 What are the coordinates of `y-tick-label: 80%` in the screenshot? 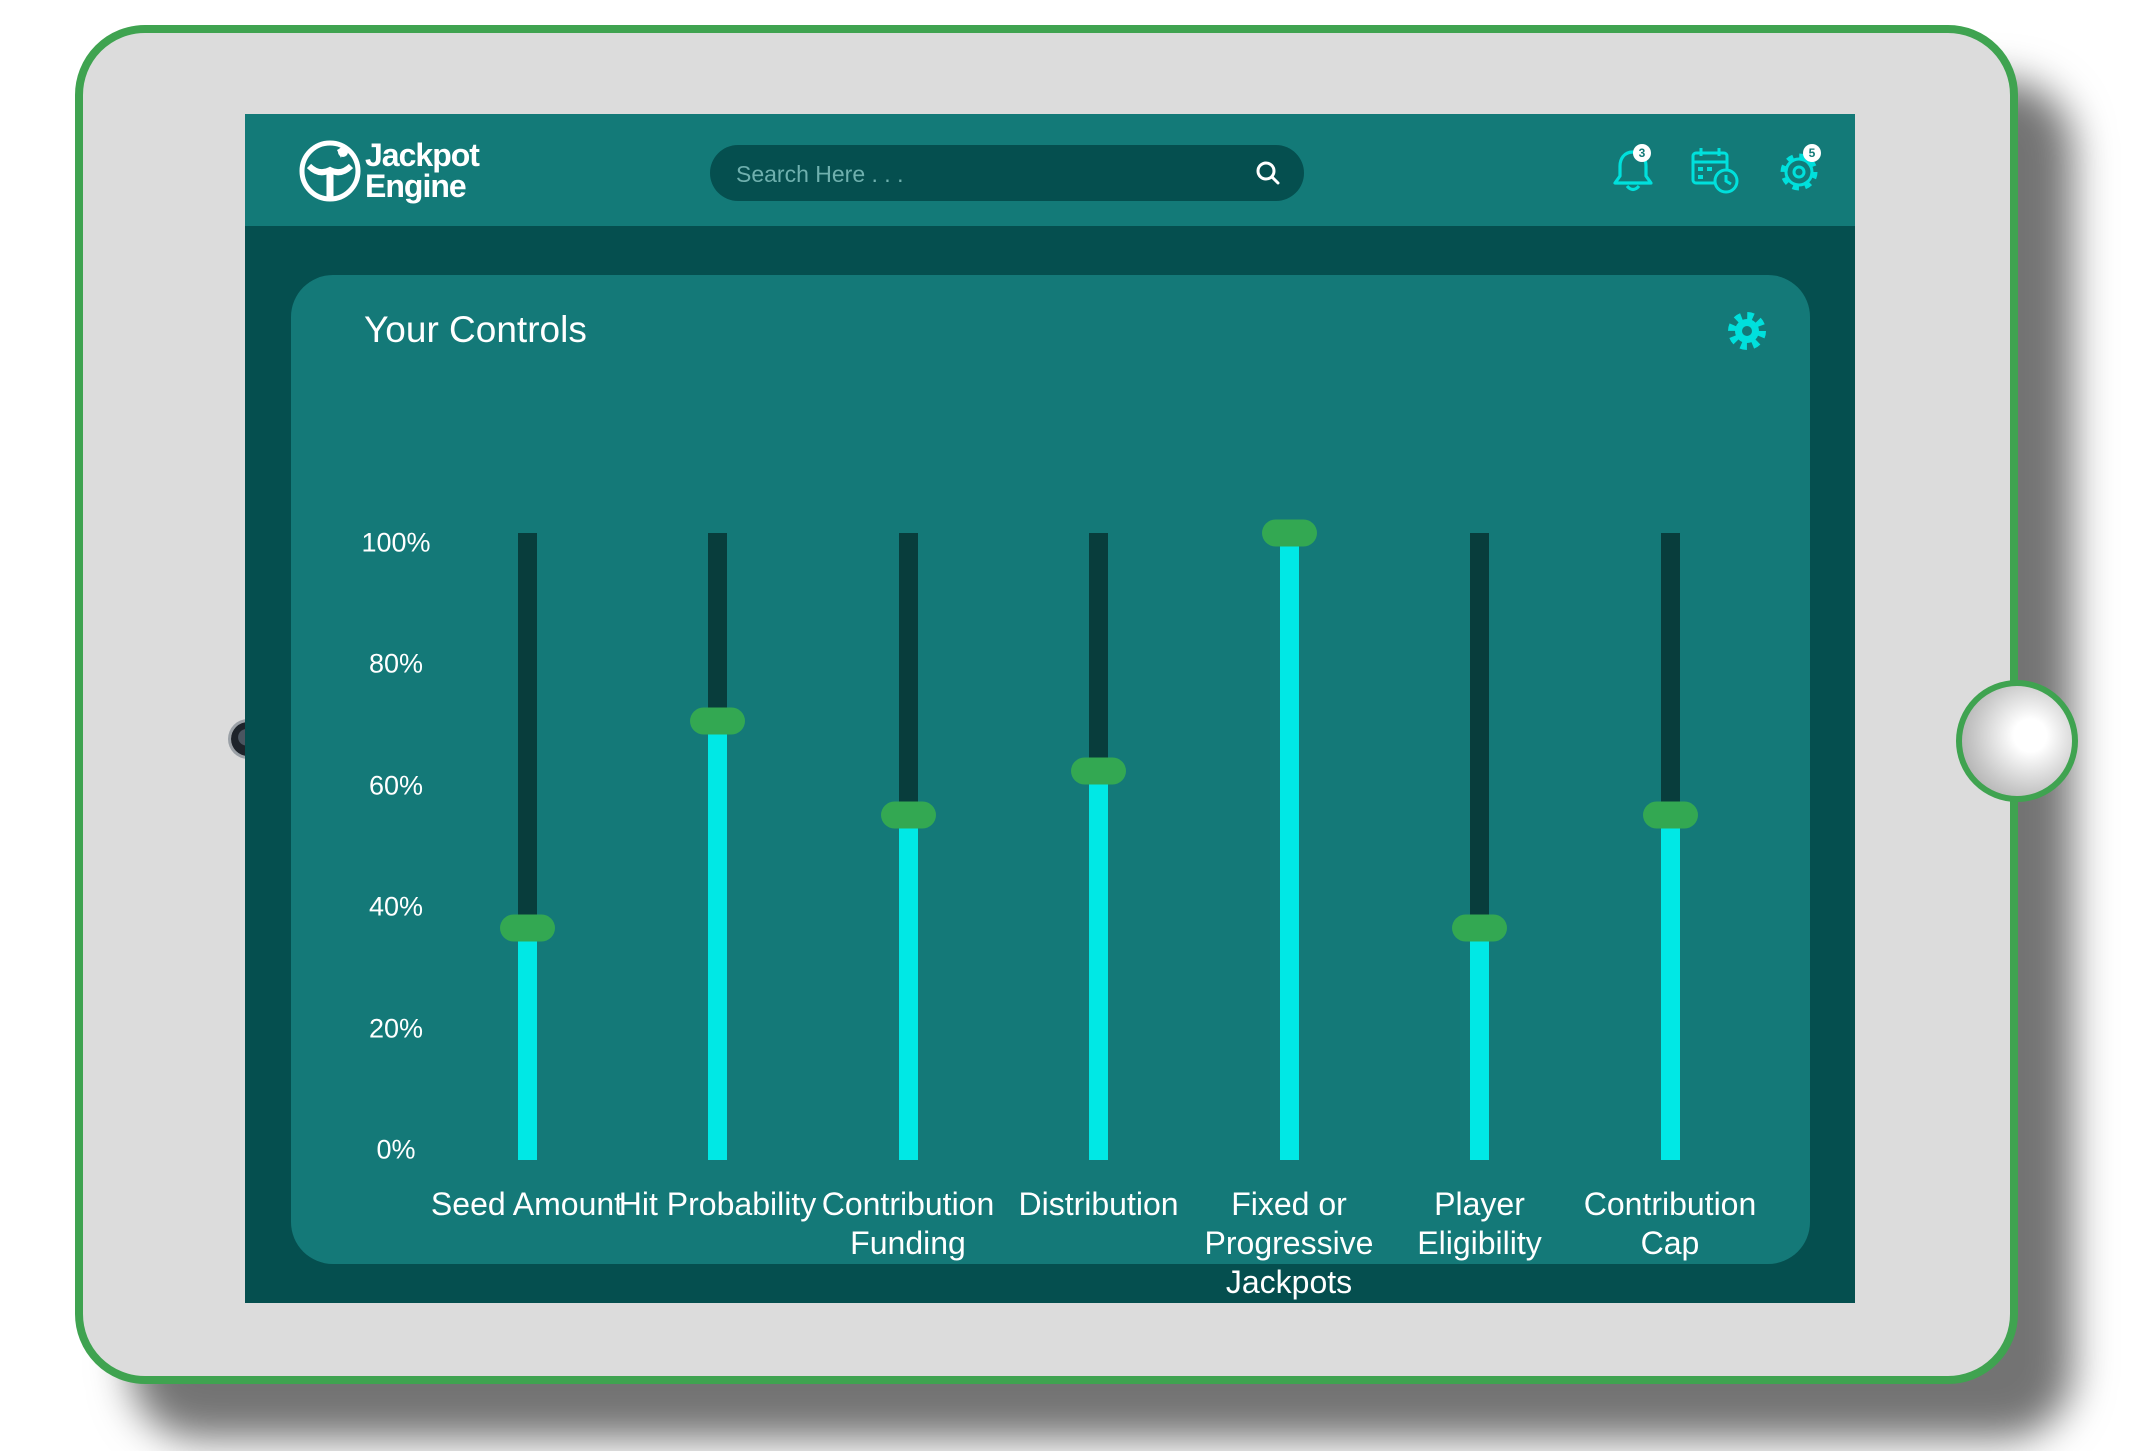 It's located at (396, 663).